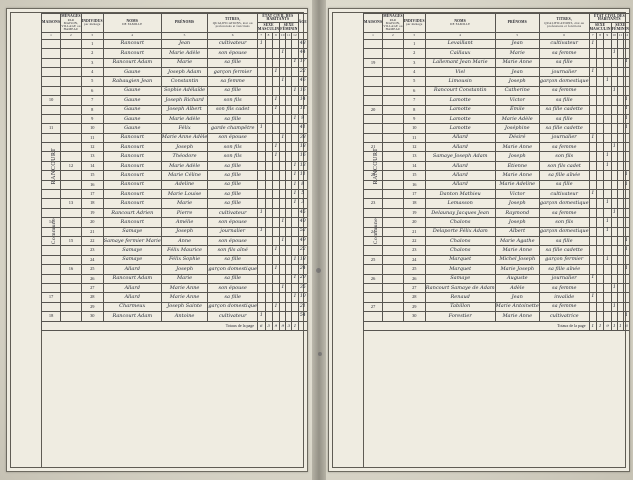 This screenshot has height=480, width=633. Describe the element at coordinates (414, 278) in the screenshot. I see `individu-cell: 26` at that location.